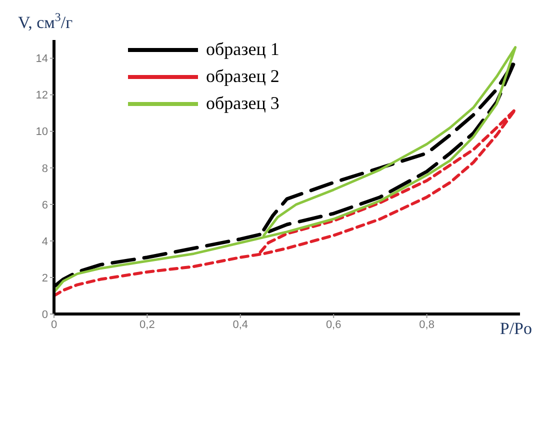 This screenshot has height=425, width=542. What do you see at coordinates (334, 324) in the screenshot?
I see `x-tick-label: 0,6` at bounding box center [334, 324].